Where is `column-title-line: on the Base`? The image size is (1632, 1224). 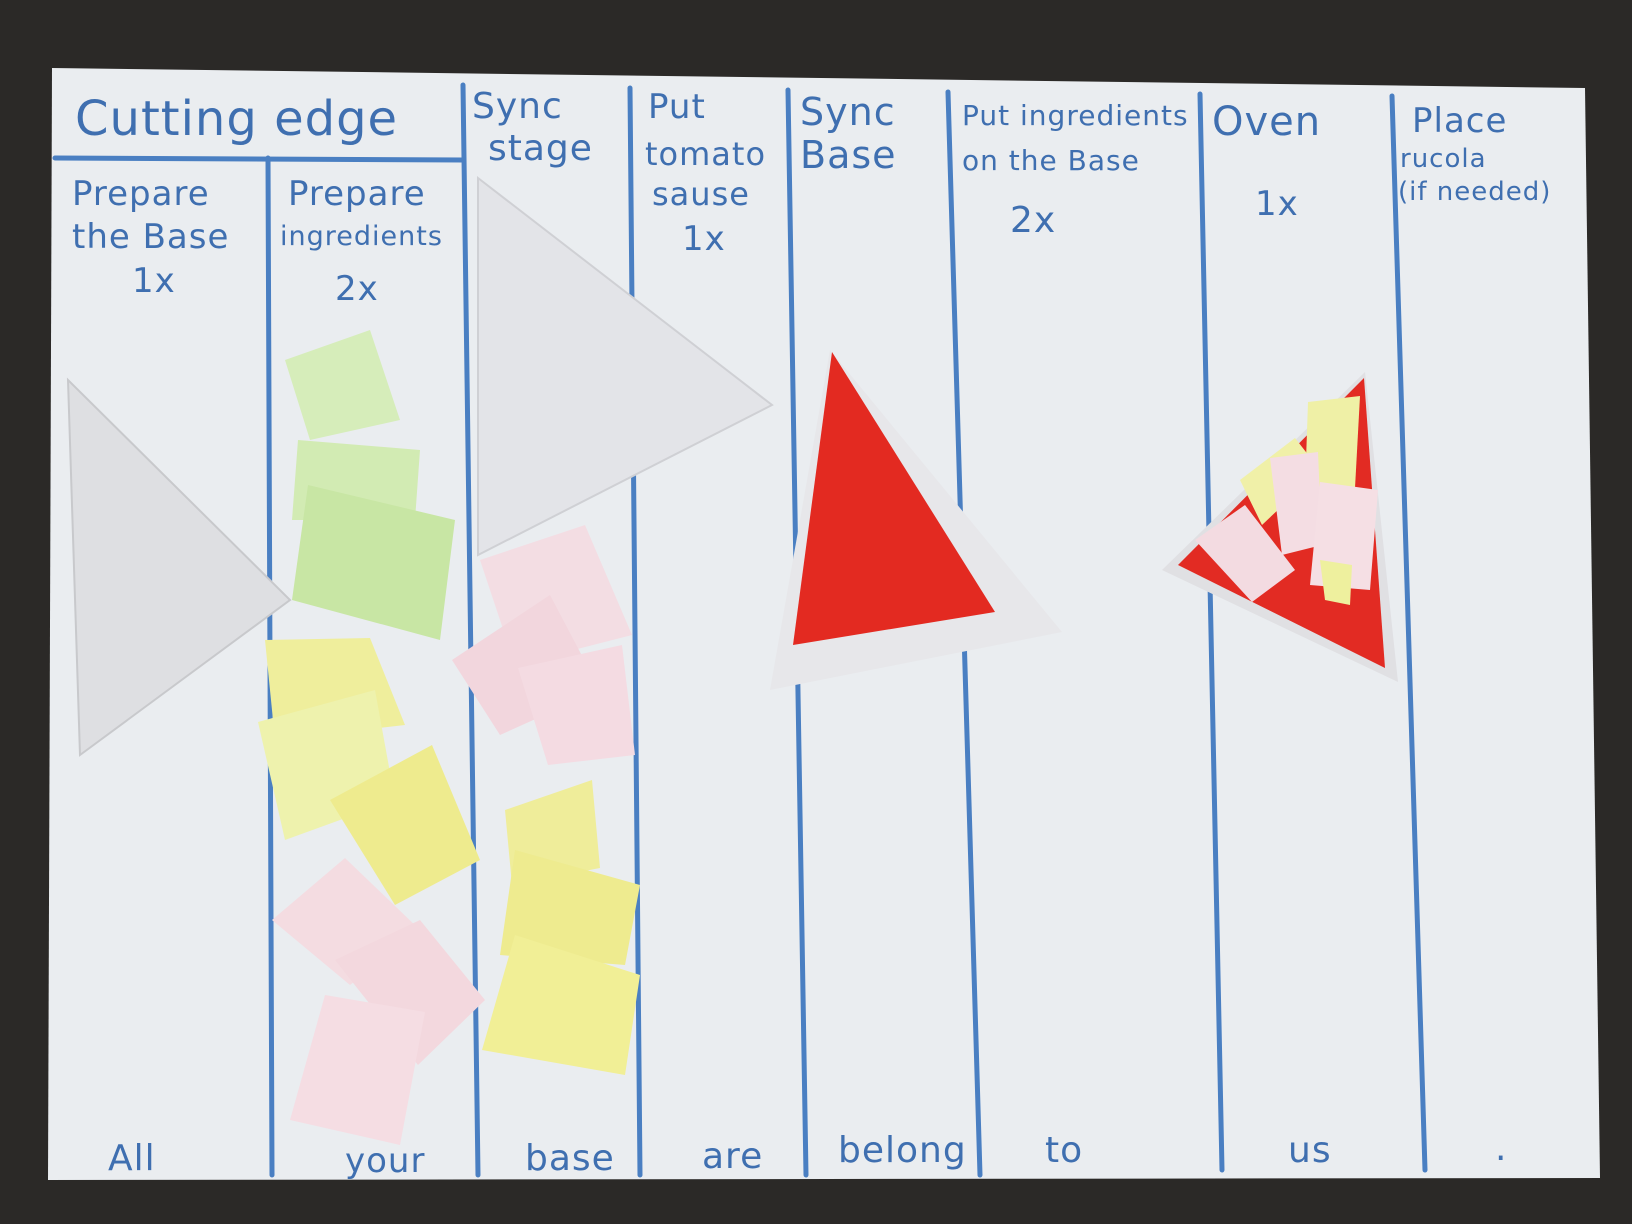 column-title-line: on the Base is located at coordinates (1051, 160).